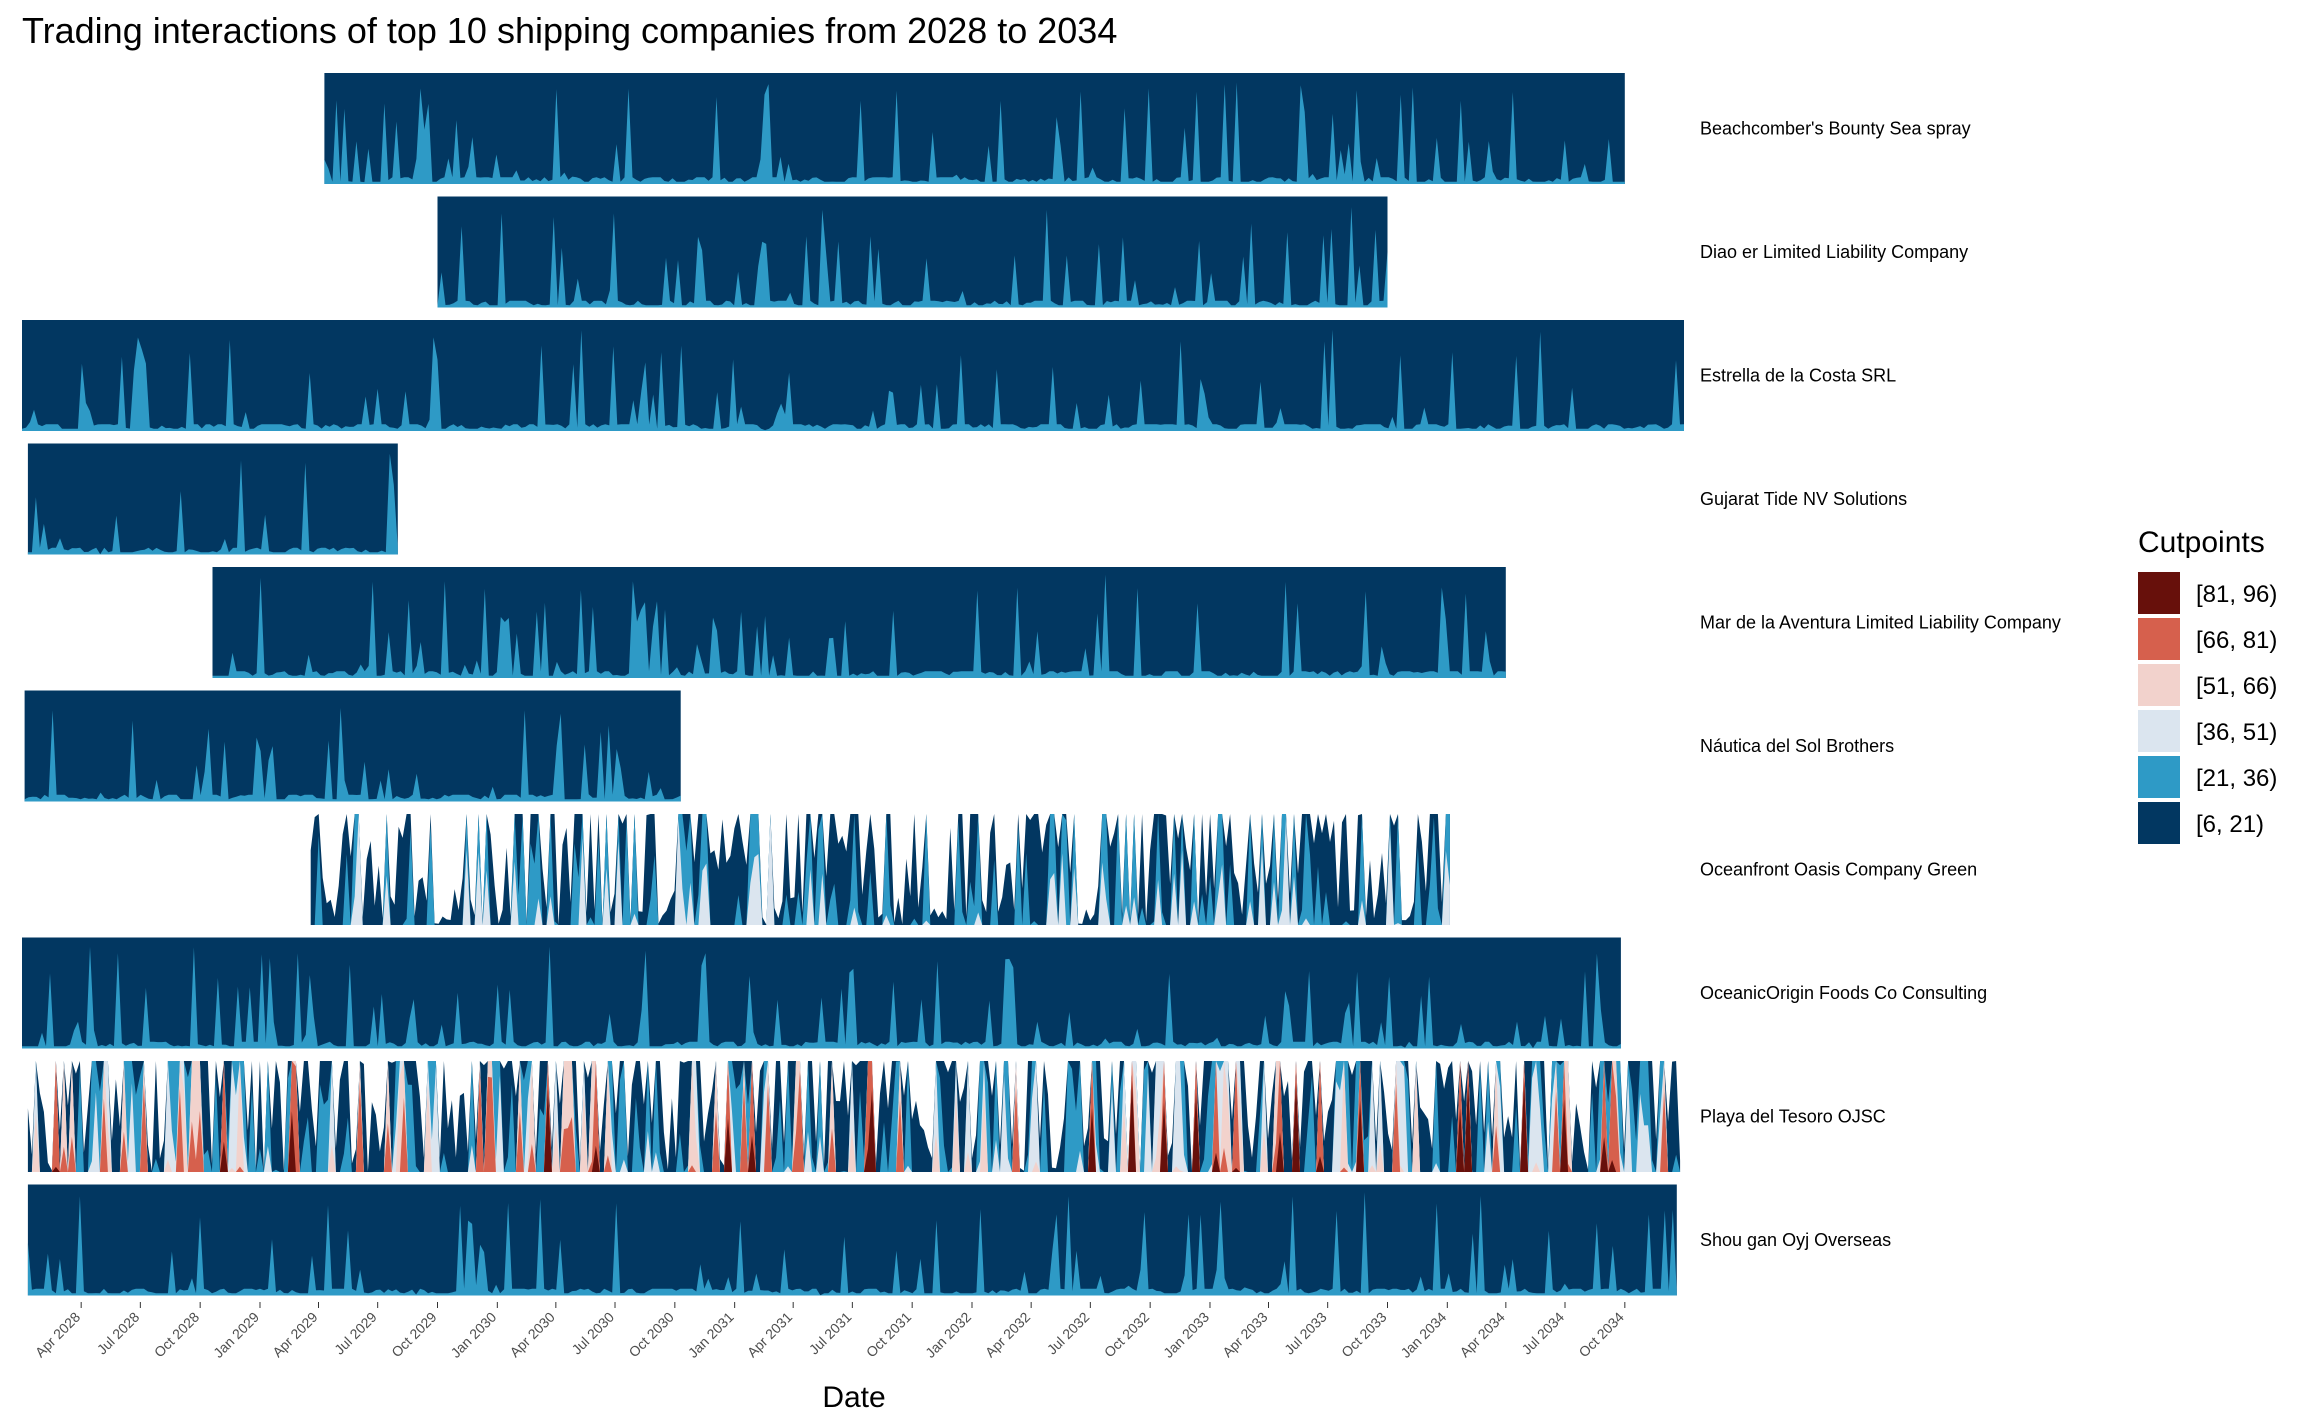  I want to click on x-tick-label: Jul 2028, so click(118, 1333).